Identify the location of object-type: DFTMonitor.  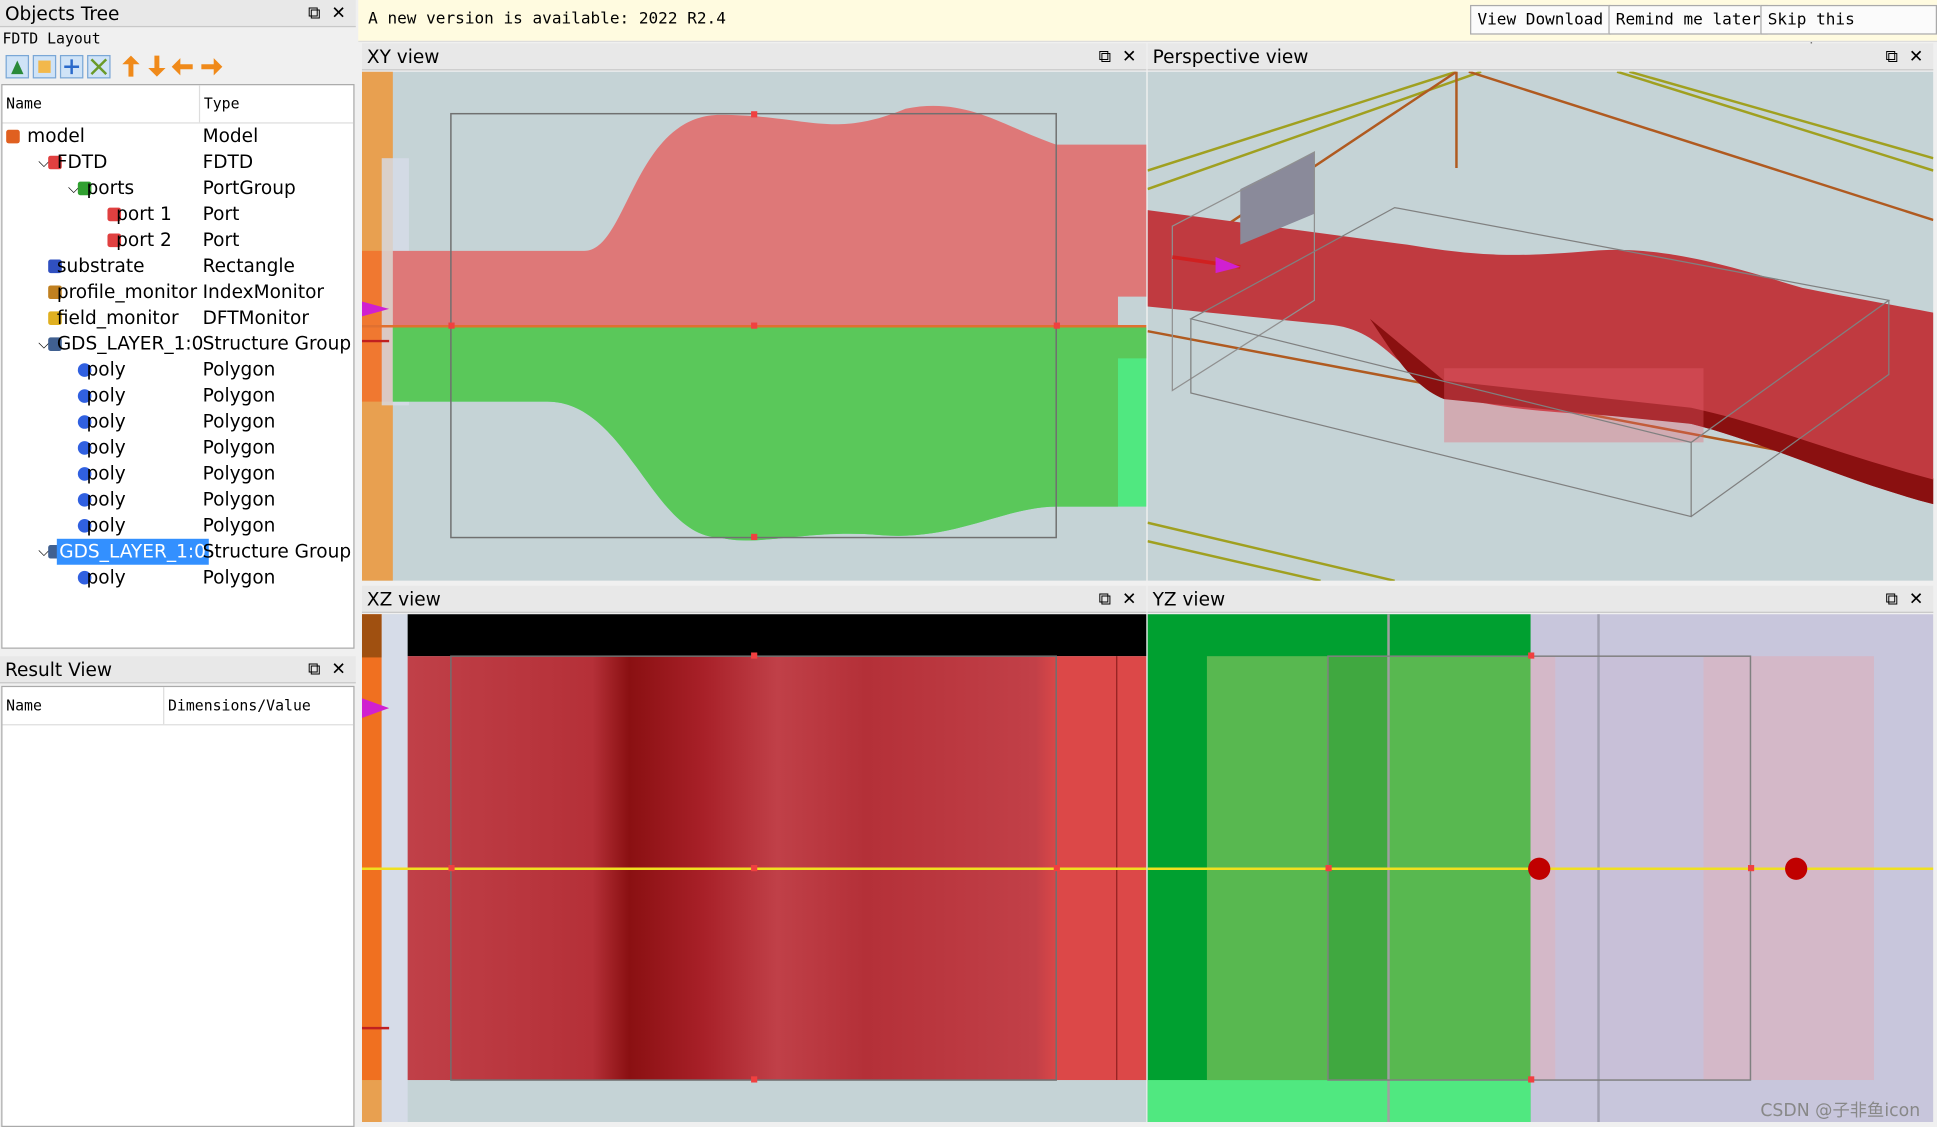
(255, 317).